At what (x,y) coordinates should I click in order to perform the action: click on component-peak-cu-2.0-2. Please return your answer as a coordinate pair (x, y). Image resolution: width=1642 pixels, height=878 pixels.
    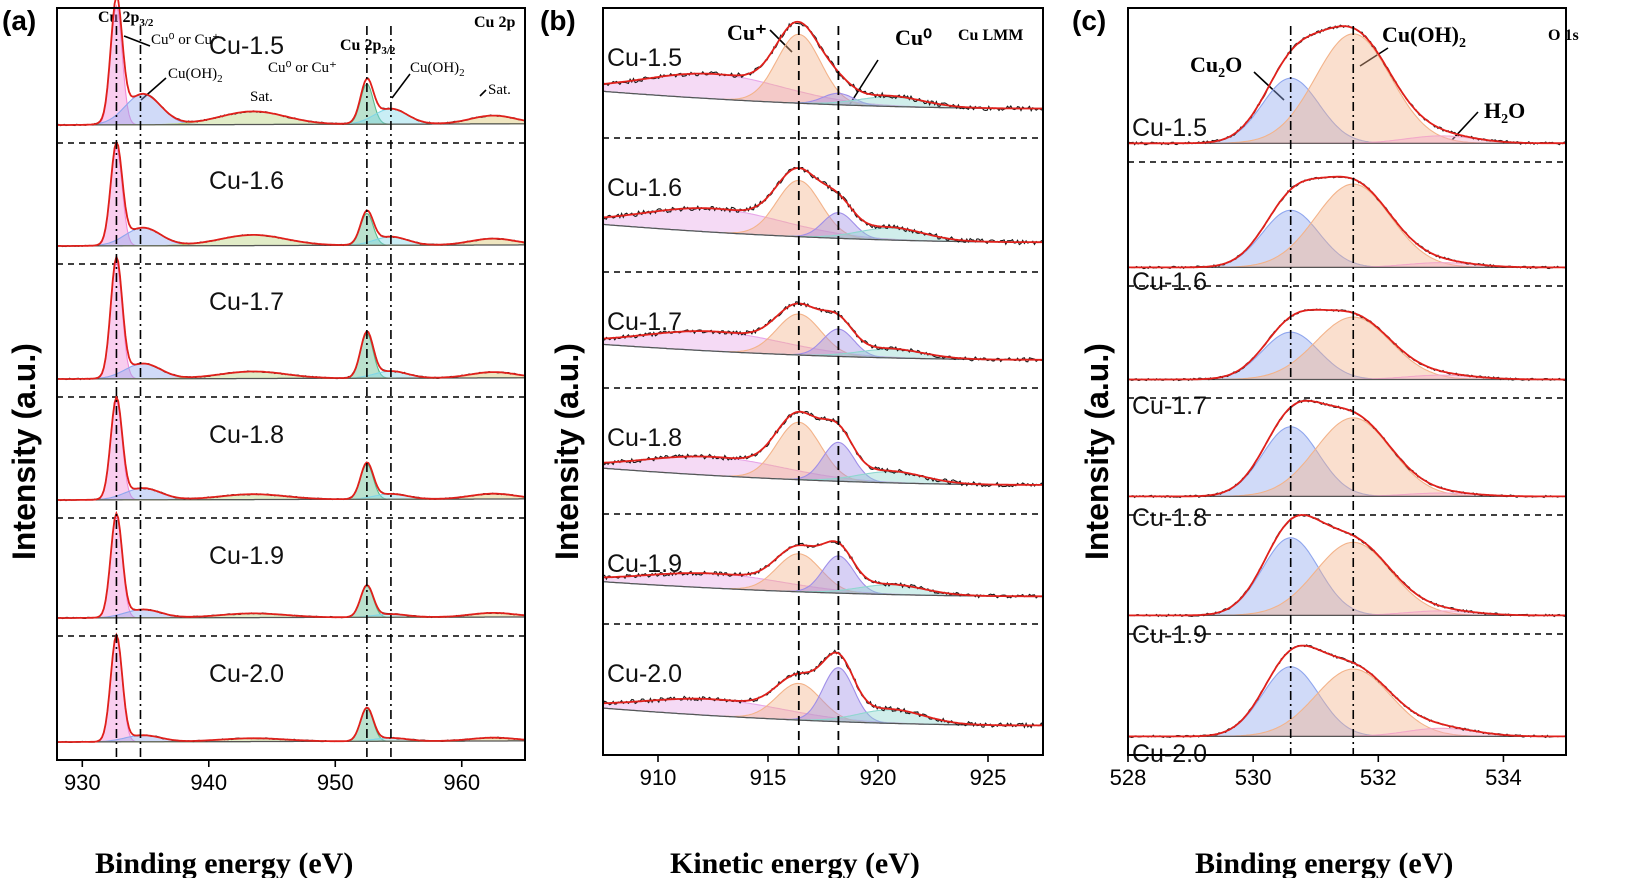
    Looking at the image, I should click on (1347, 702).